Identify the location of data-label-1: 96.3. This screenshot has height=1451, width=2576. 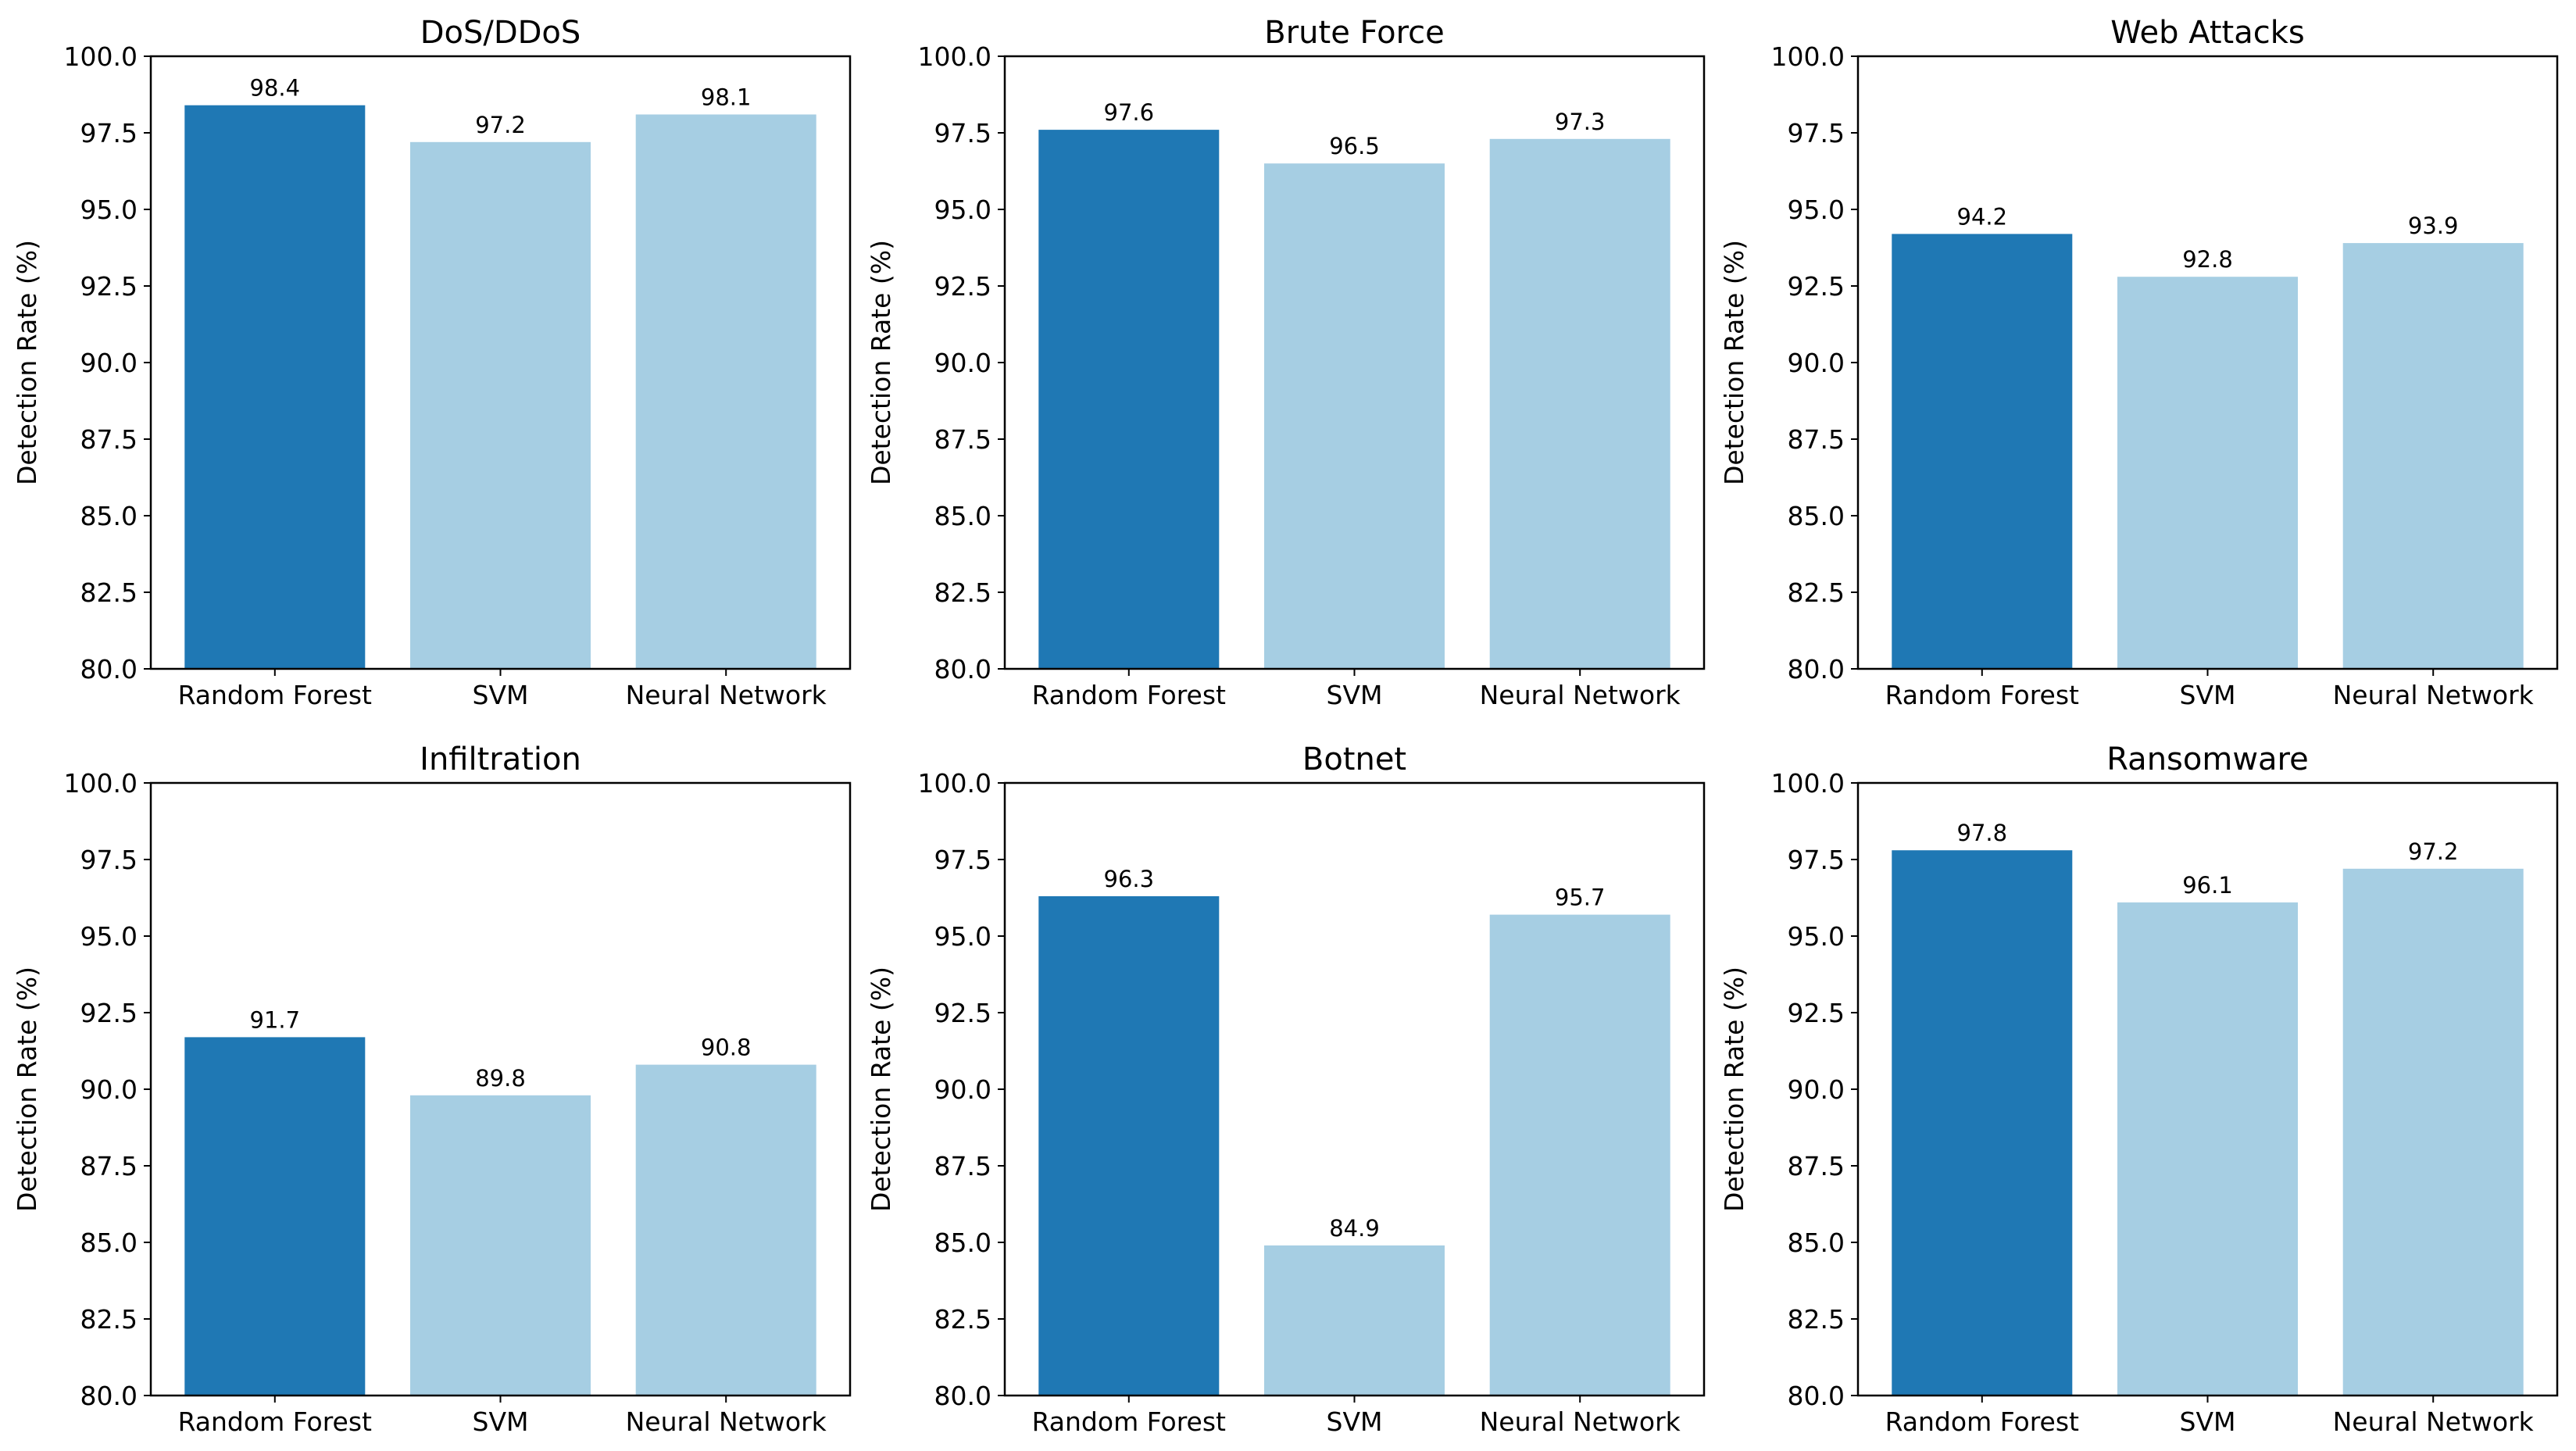
(1130, 879).